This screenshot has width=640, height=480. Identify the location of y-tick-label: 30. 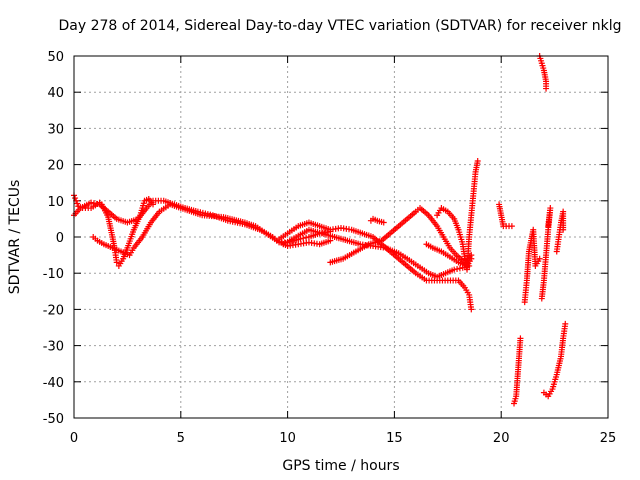
(55, 129).